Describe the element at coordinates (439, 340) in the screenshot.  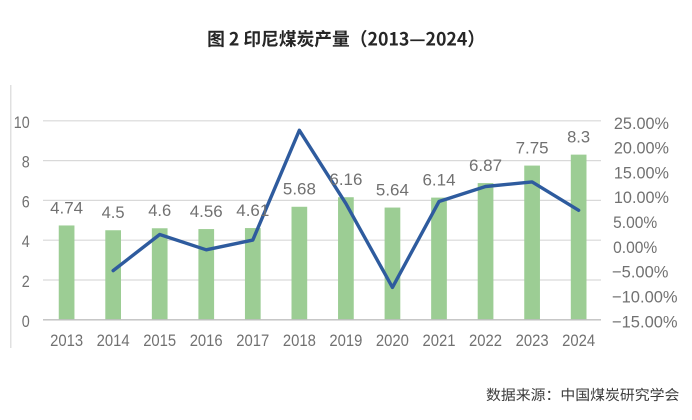
I see `svg-text: 2021` at that location.